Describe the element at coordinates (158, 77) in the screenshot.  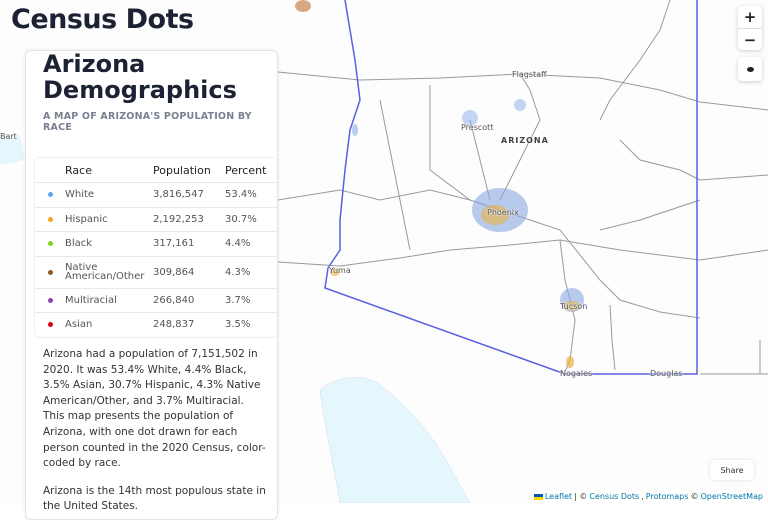
I see `panel-title: Arizona Demographics` at that location.